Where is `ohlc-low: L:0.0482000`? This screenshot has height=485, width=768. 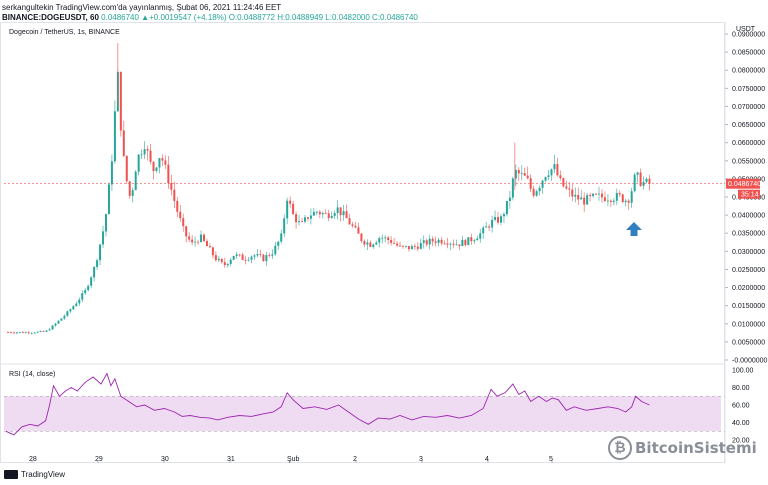 ohlc-low: L:0.0482000 is located at coordinates (347, 17).